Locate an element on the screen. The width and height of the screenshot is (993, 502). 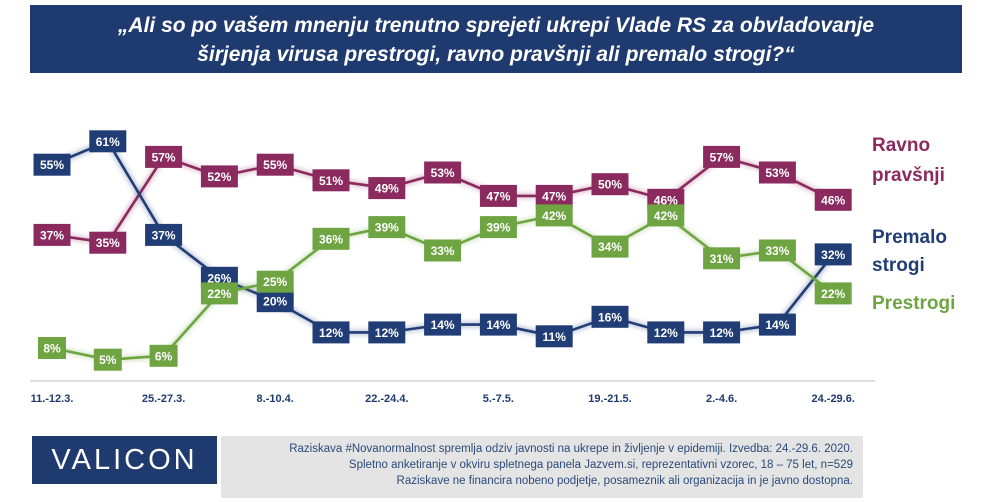
data-label-text: 57% is located at coordinates (722, 157).